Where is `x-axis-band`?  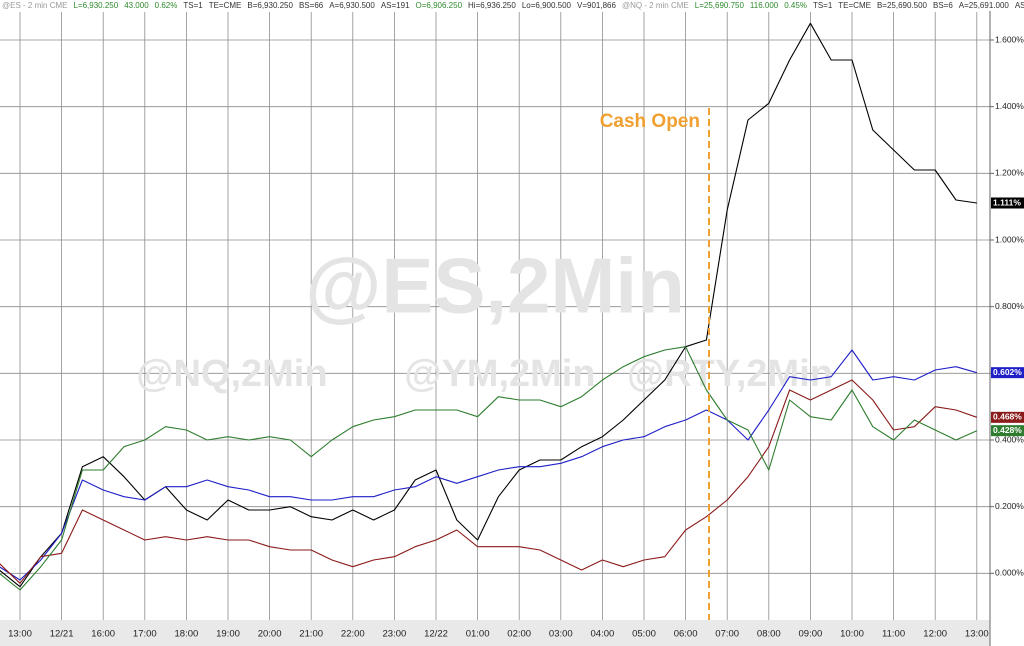 x-axis-band is located at coordinates (495, 633).